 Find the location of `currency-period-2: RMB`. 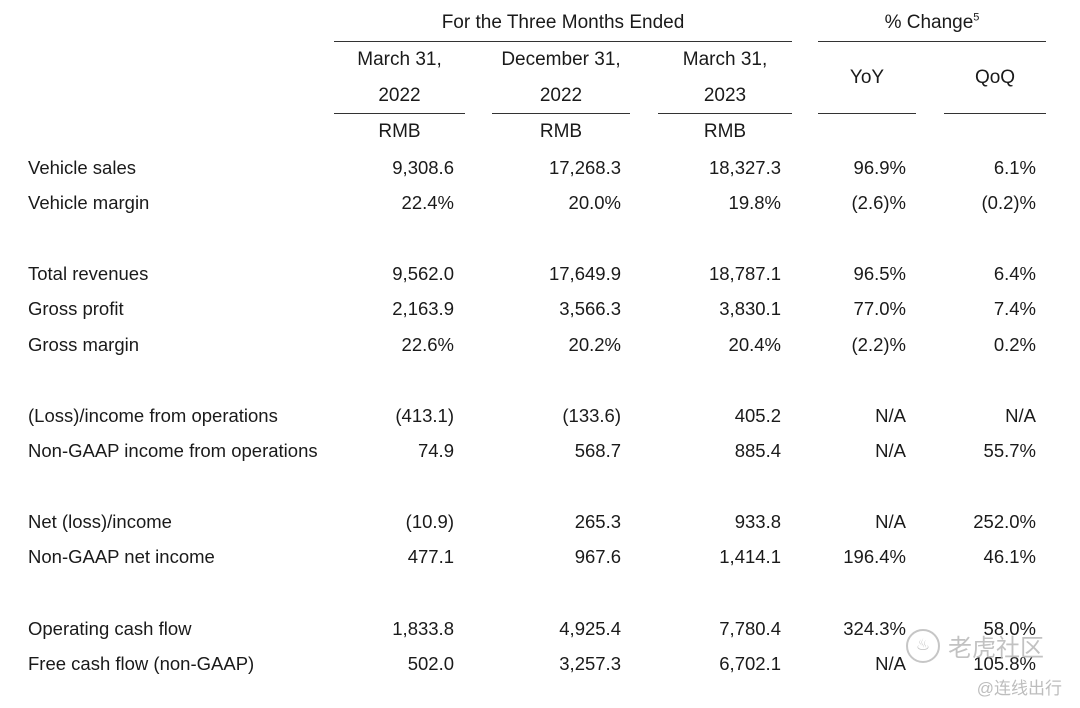

currency-period-2: RMB is located at coordinates (561, 131).